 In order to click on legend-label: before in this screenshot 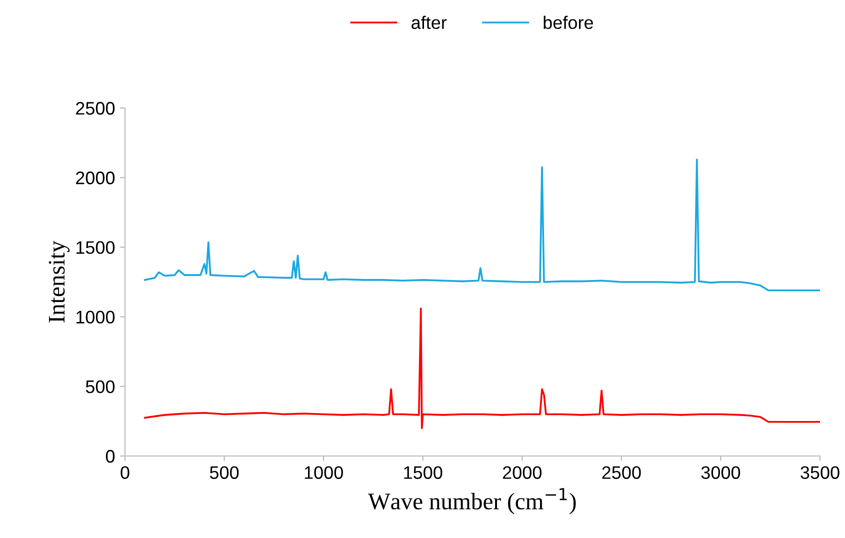, I will do `click(568, 23)`.